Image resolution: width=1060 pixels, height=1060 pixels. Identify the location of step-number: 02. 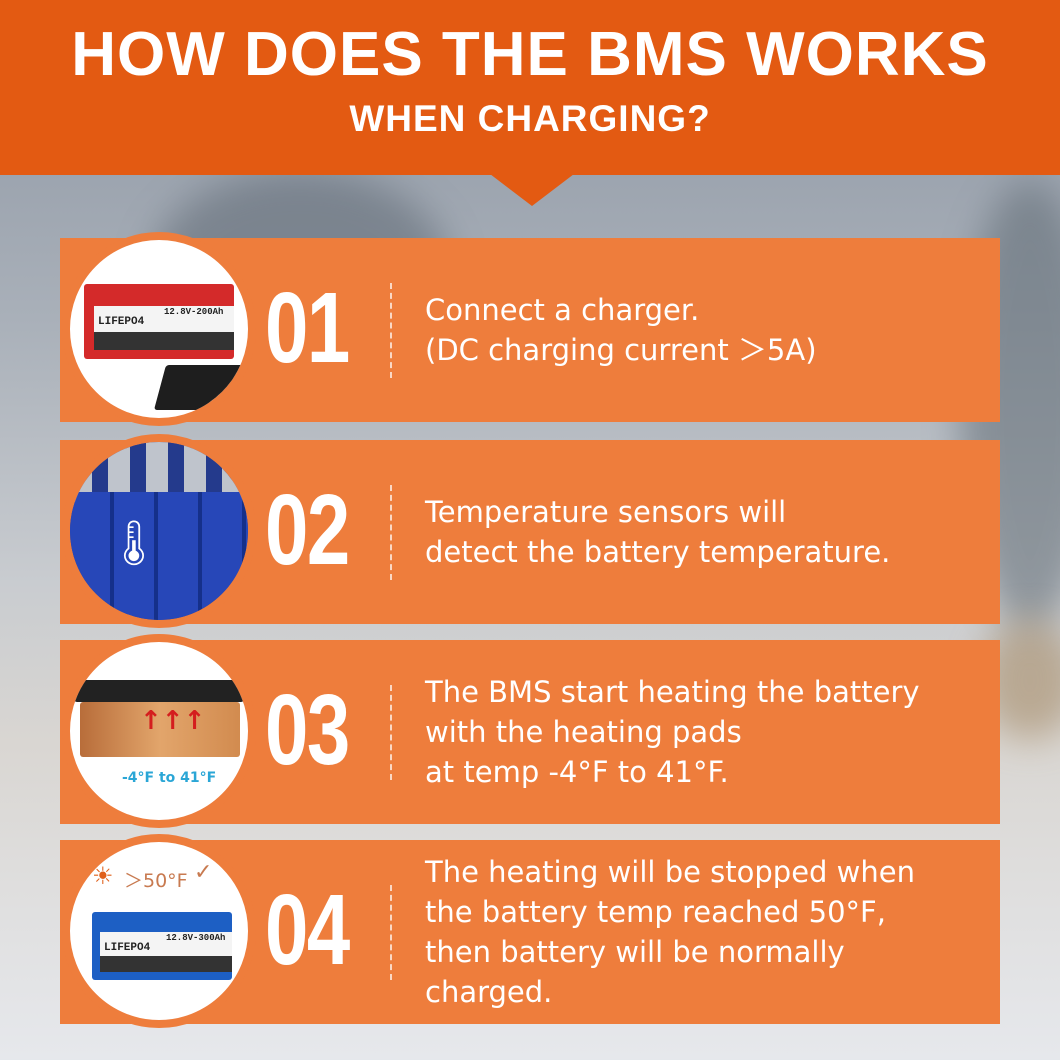
(307, 530).